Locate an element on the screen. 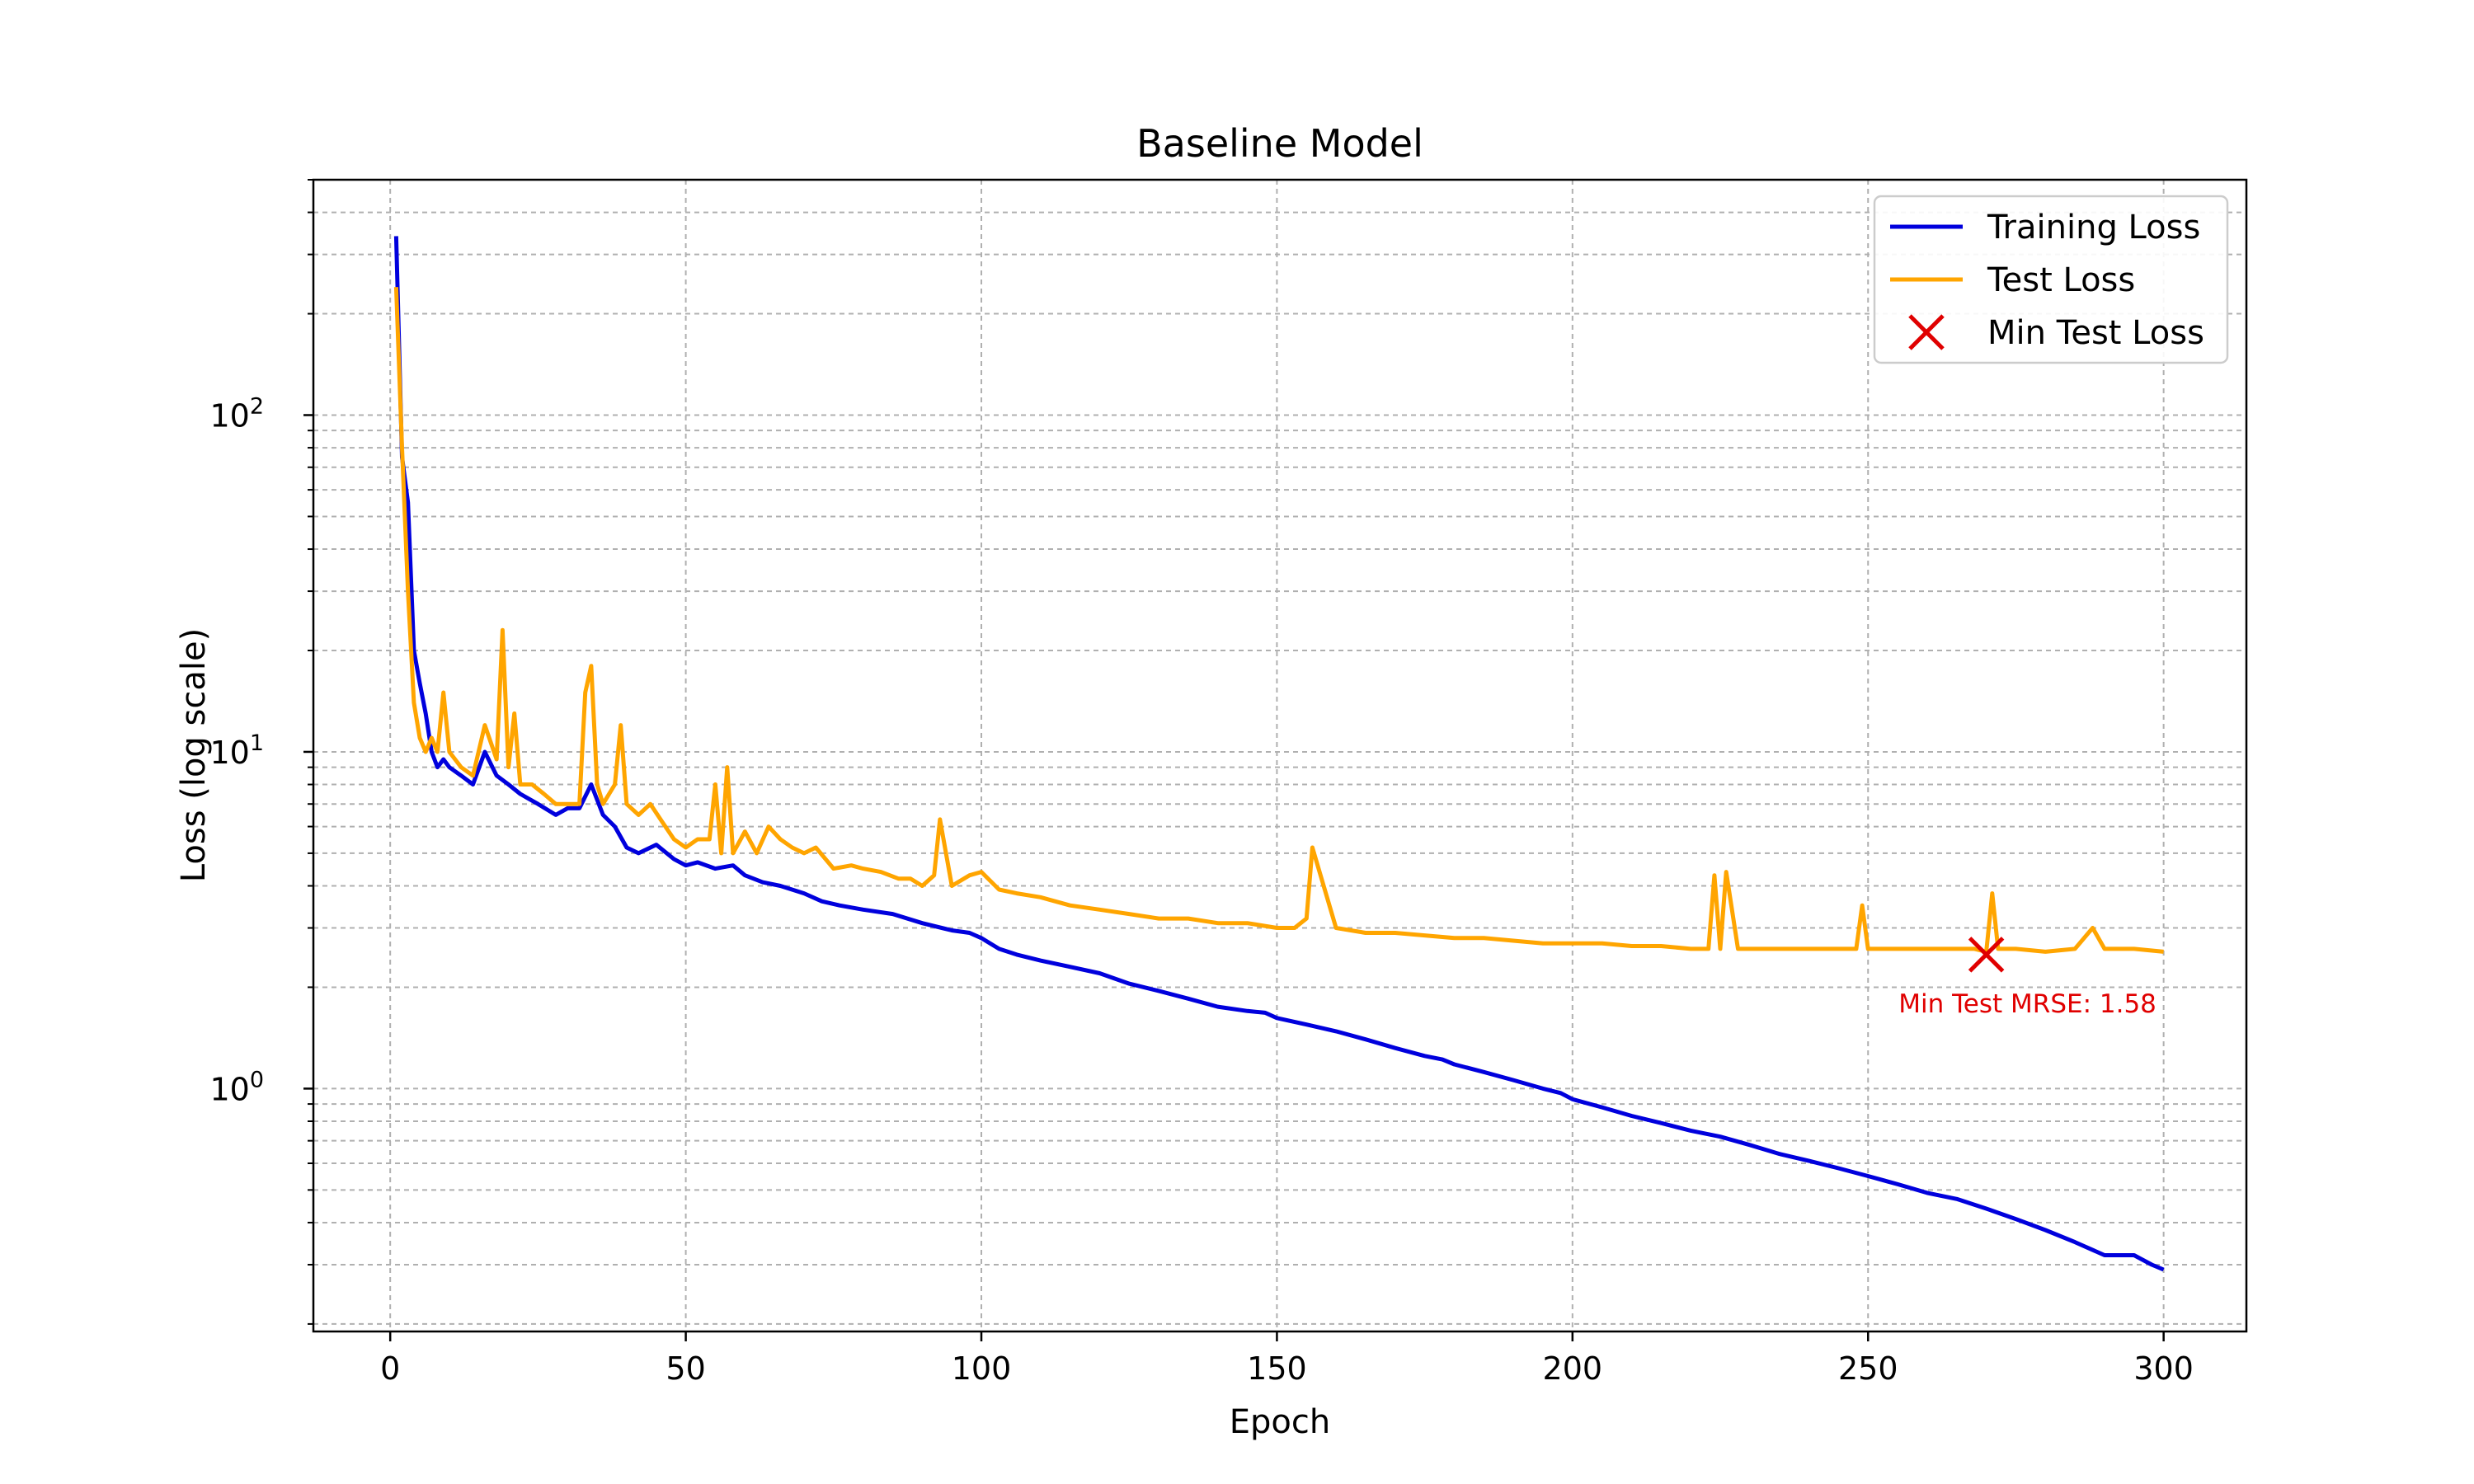  x-tick-label: 0 is located at coordinates (390, 1368).